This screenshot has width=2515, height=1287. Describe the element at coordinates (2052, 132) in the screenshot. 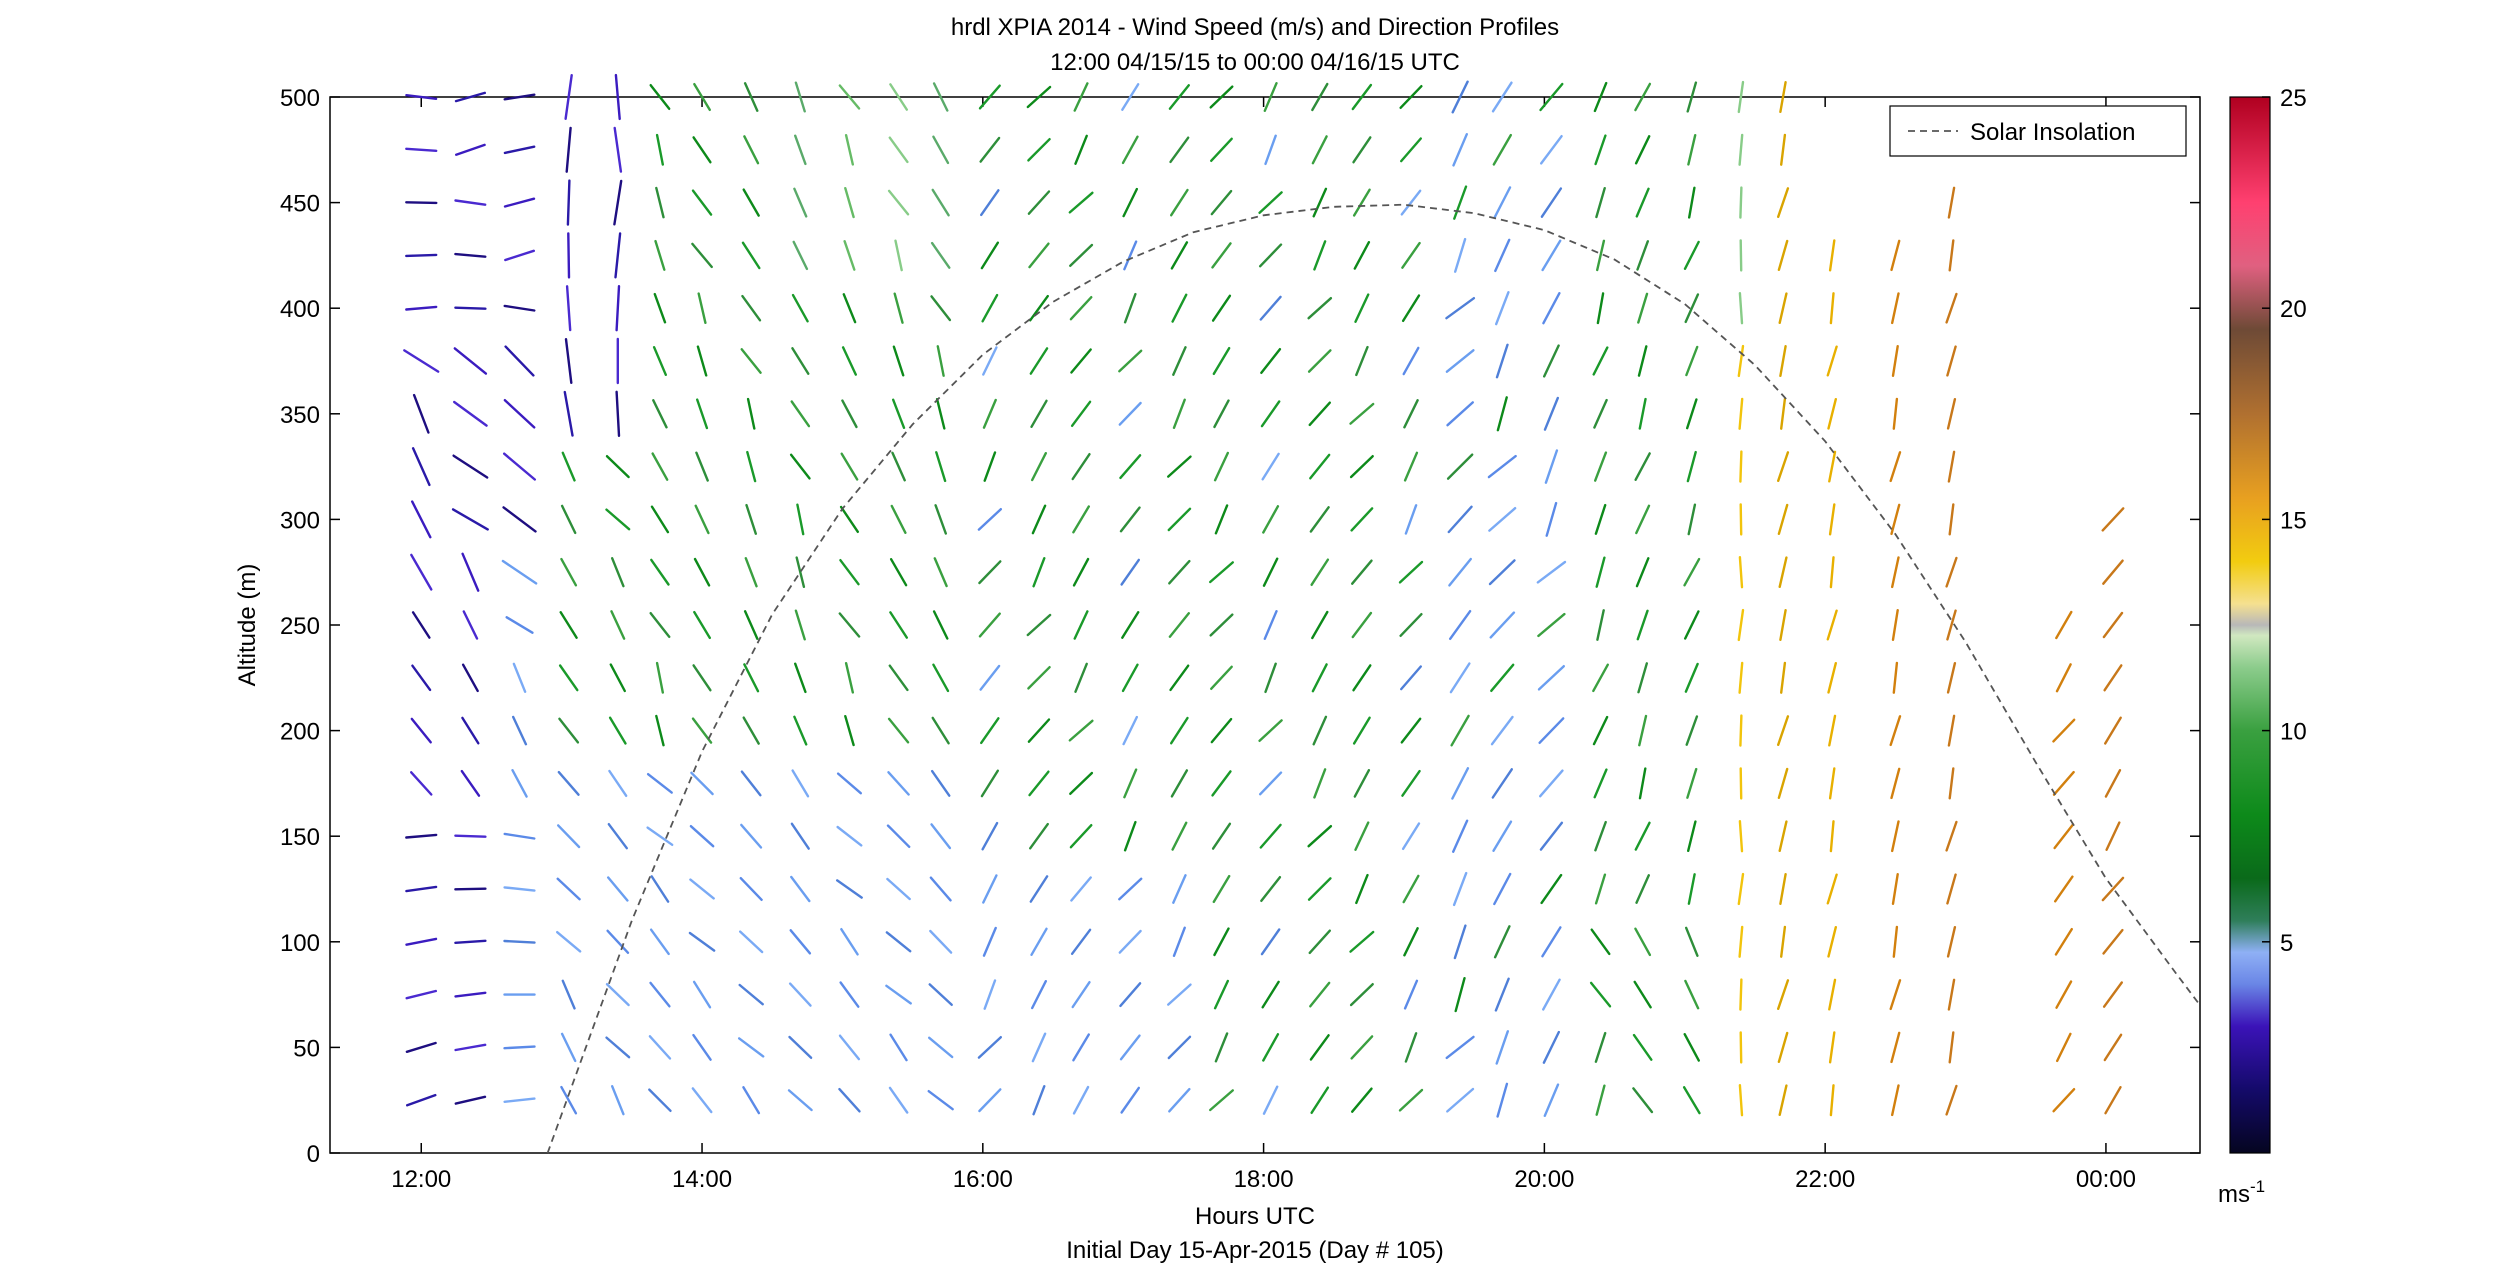

I see `legend-label: Solar Insolation` at that location.